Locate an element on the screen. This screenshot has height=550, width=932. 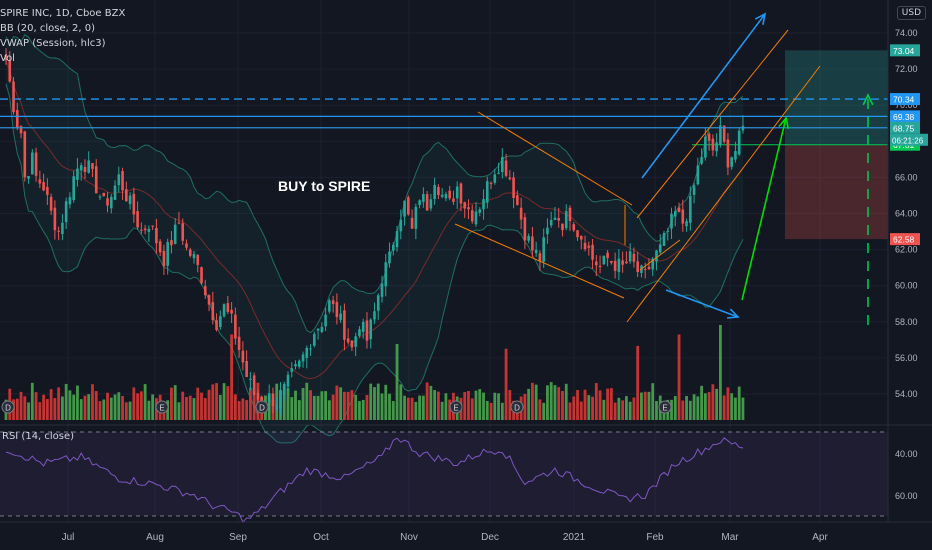
target-zone is located at coordinates (836, 97).